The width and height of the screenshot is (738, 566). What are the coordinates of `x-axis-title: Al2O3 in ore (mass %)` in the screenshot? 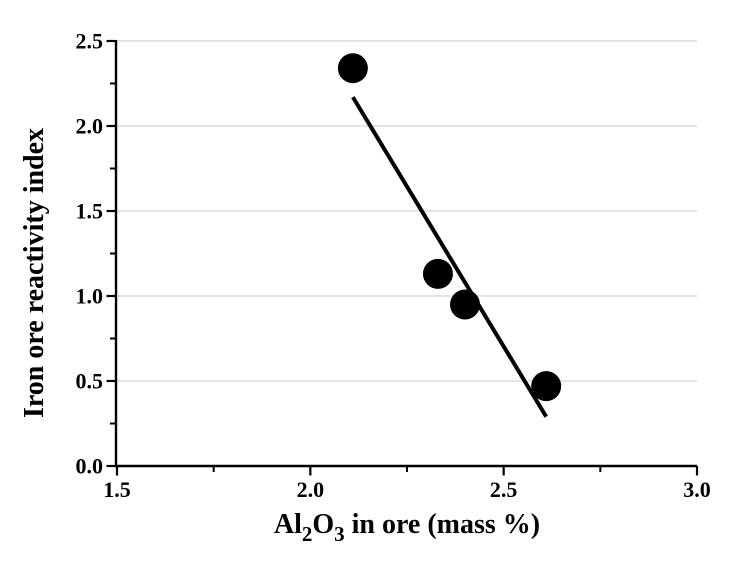 It's located at (407, 527).